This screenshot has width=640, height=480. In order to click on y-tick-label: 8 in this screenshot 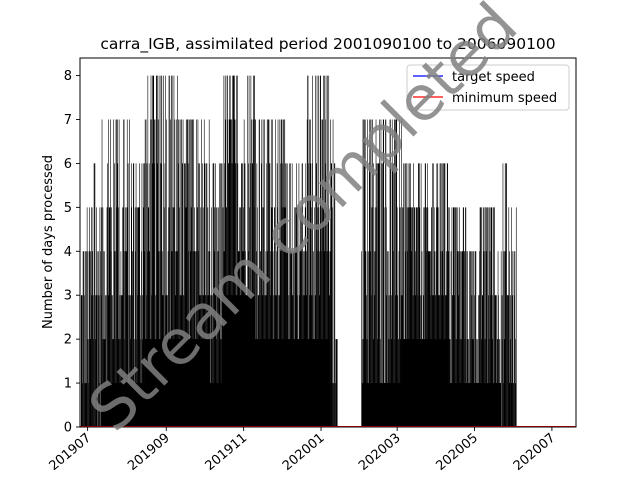, I will do `click(68, 76)`.